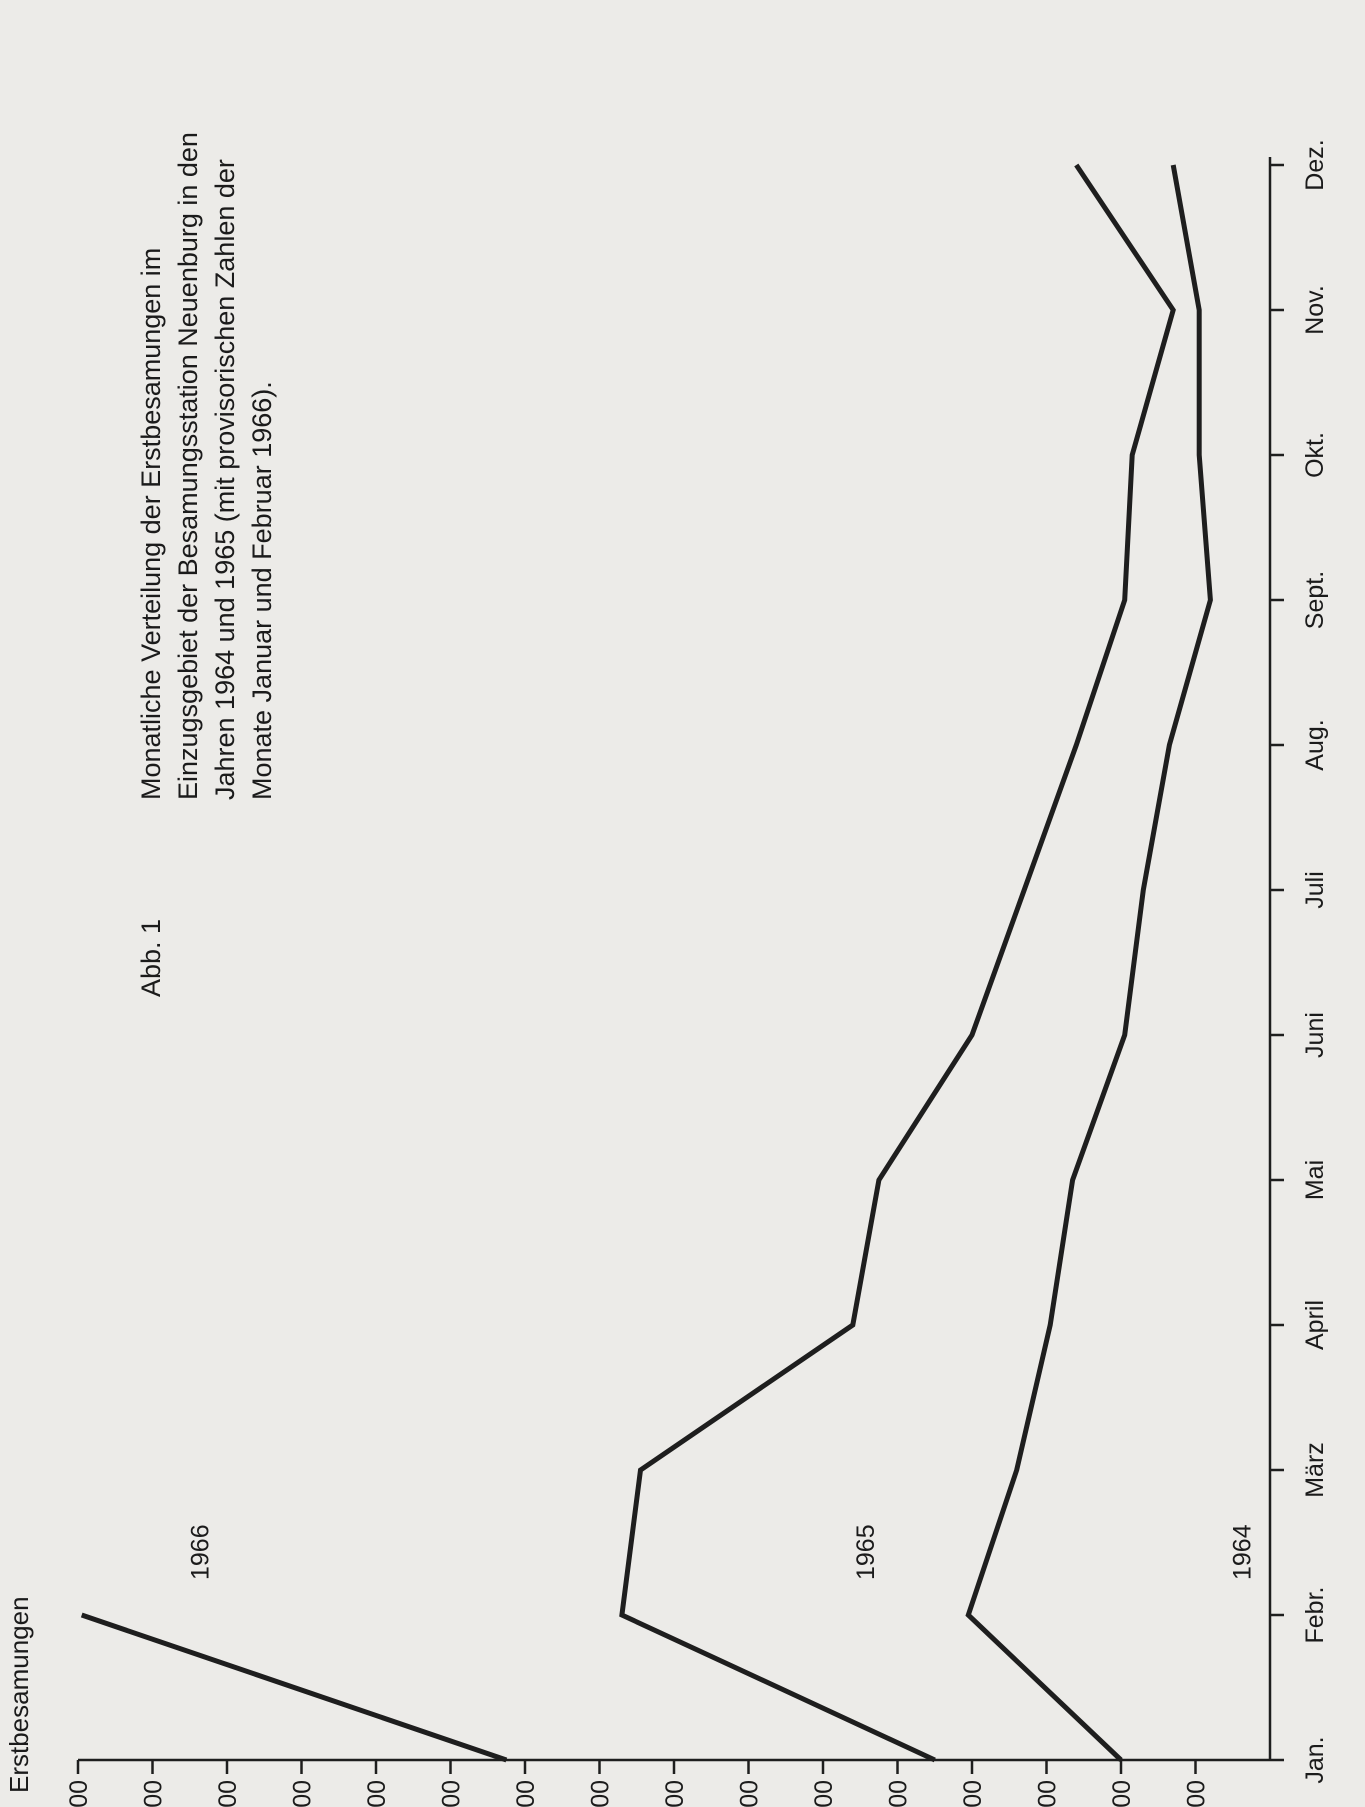 This screenshot has width=1365, height=1807. Describe the element at coordinates (154, 1793) in the screenshot. I see `value-tick-label: 15 000` at that location.